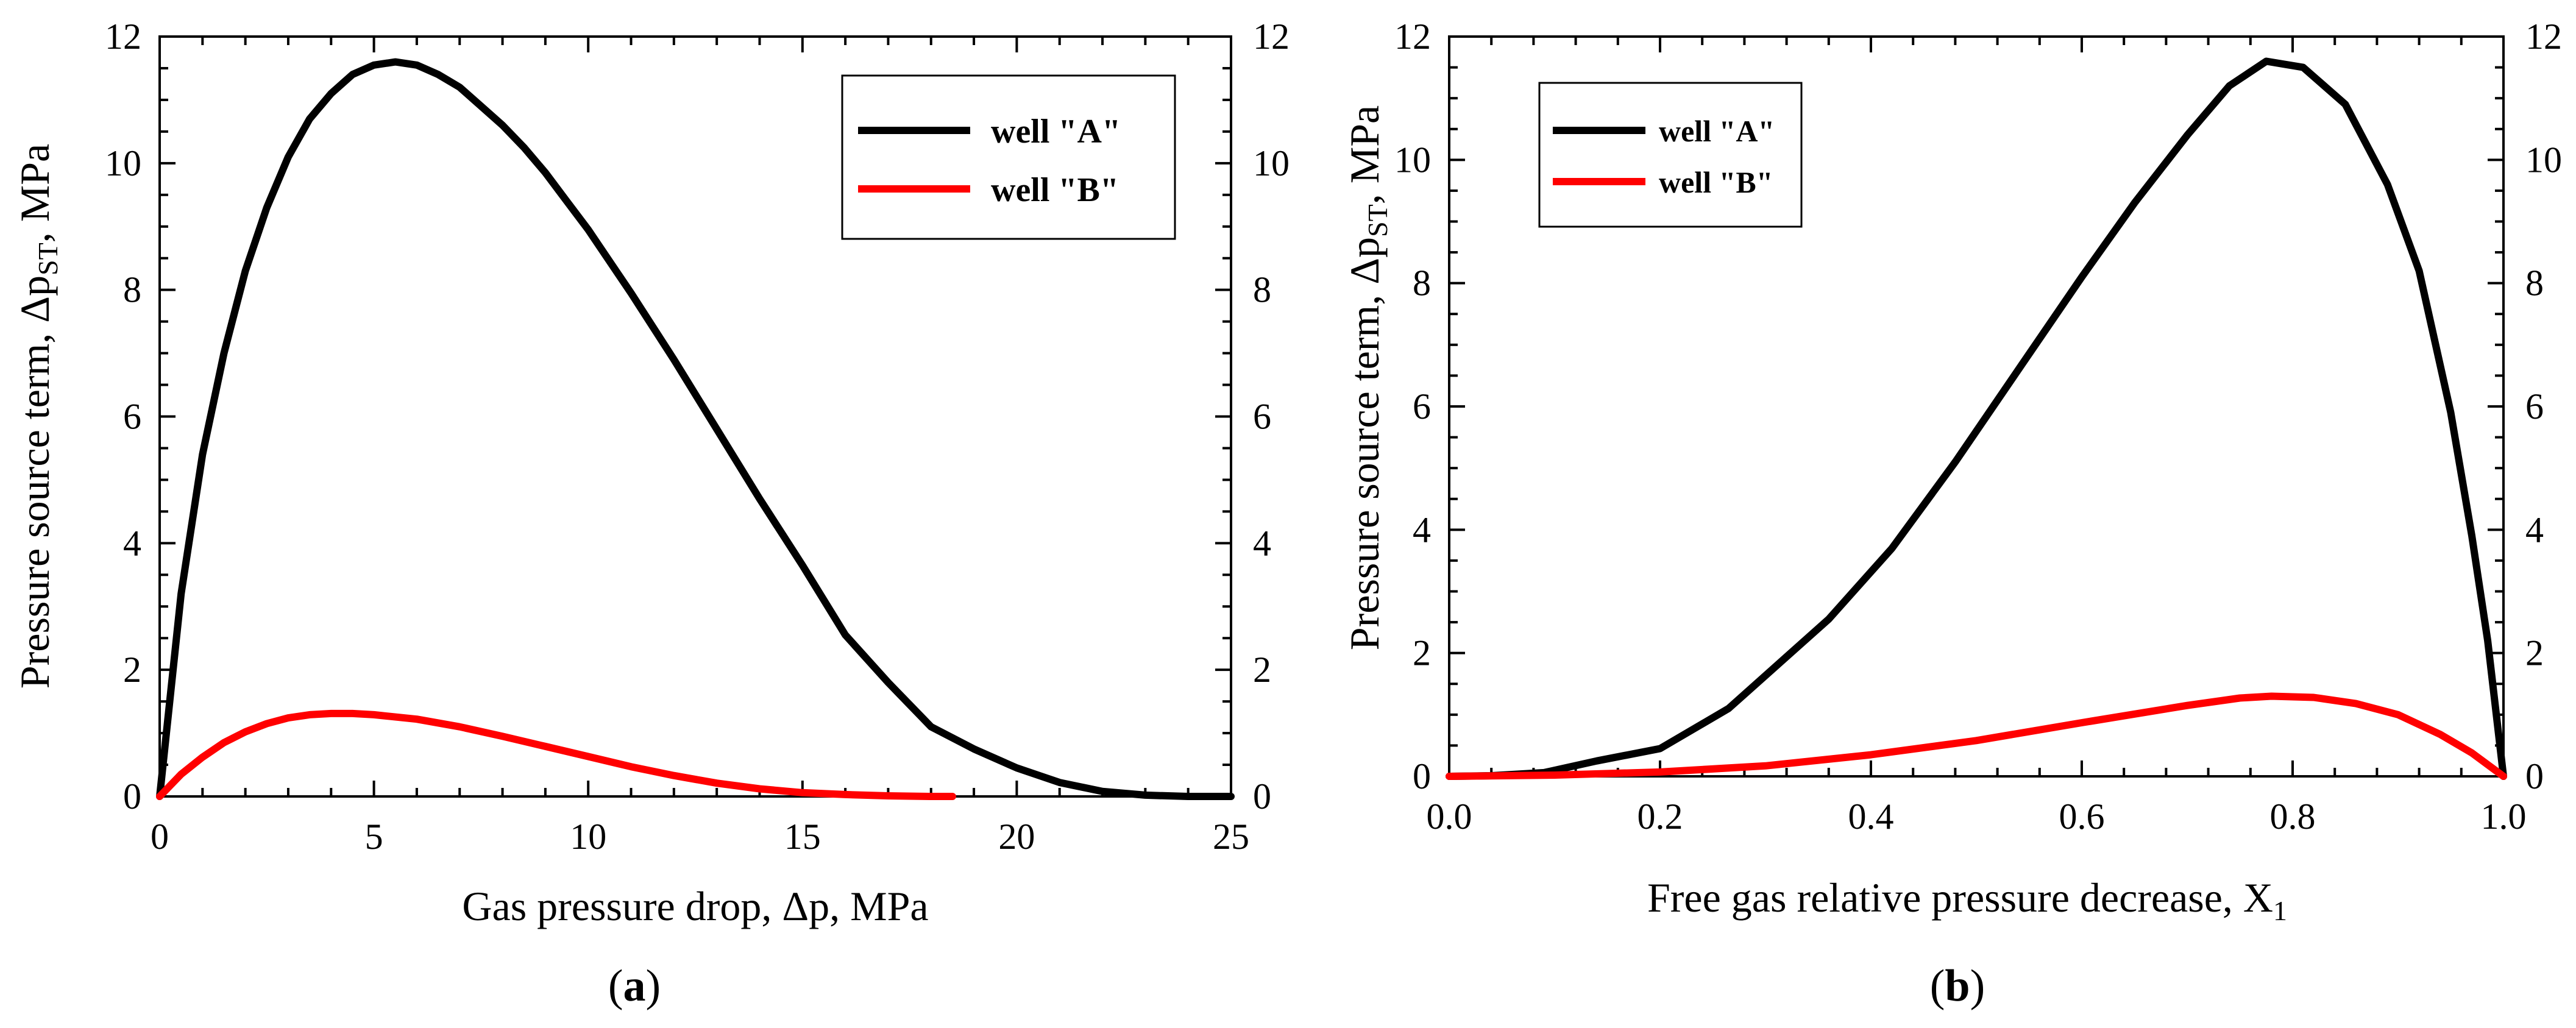  I want to click on x-axis-title-a: Gas pressure drop, Δp, MPa, so click(695, 906).